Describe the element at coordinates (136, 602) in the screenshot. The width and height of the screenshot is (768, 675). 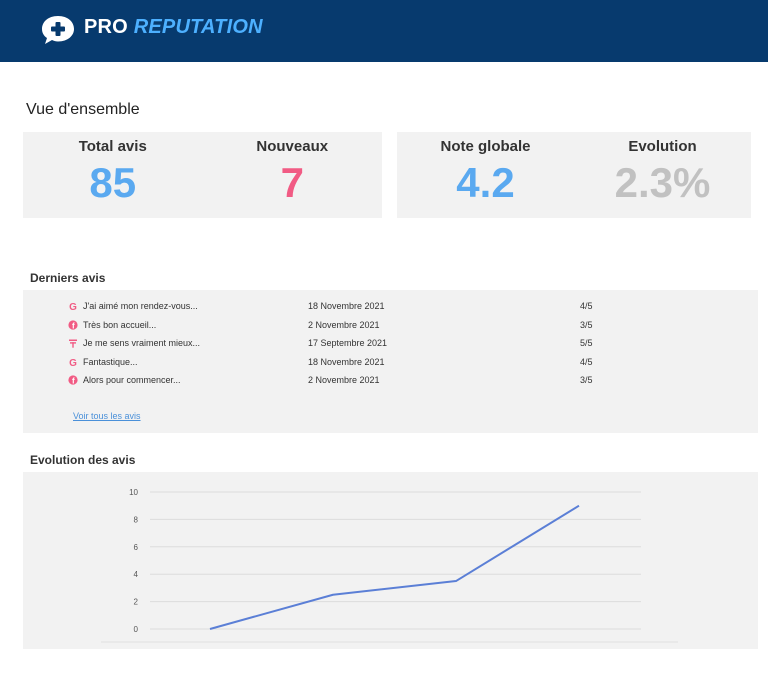
I see `y-tick-label: 2` at that location.